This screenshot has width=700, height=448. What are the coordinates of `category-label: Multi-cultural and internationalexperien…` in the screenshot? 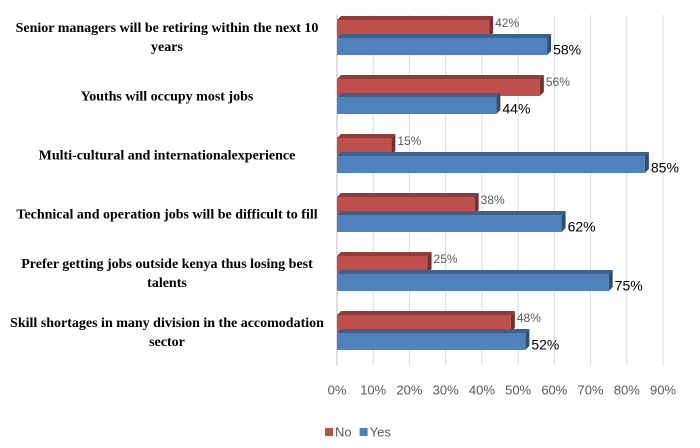 It's located at (167, 156).